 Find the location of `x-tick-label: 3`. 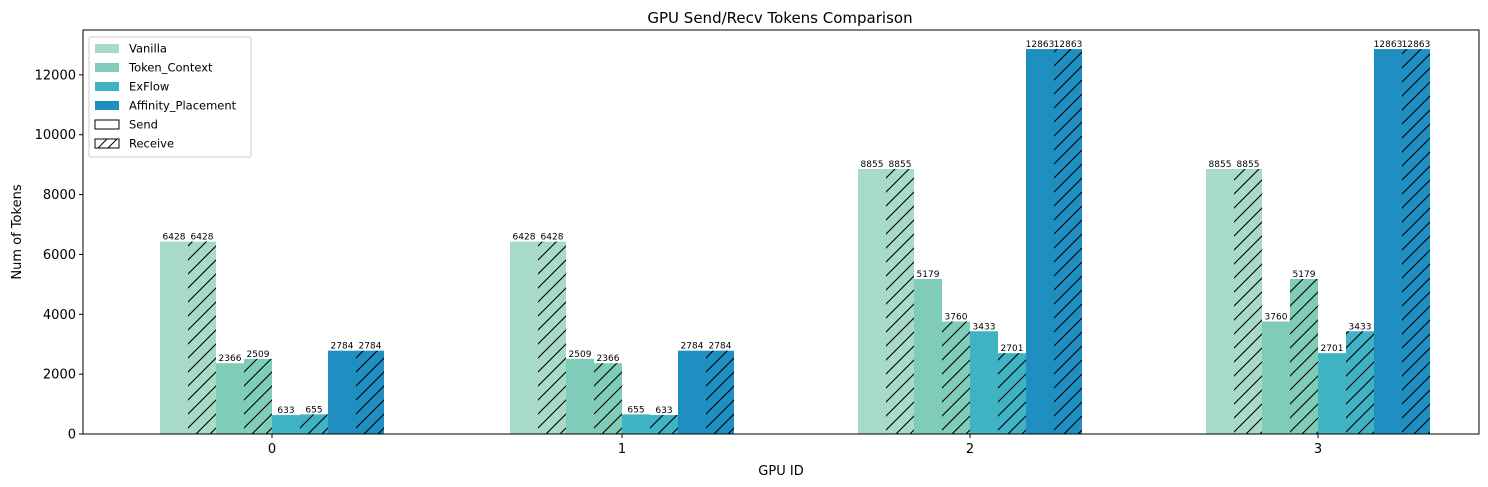

x-tick-label: 3 is located at coordinates (1318, 449).